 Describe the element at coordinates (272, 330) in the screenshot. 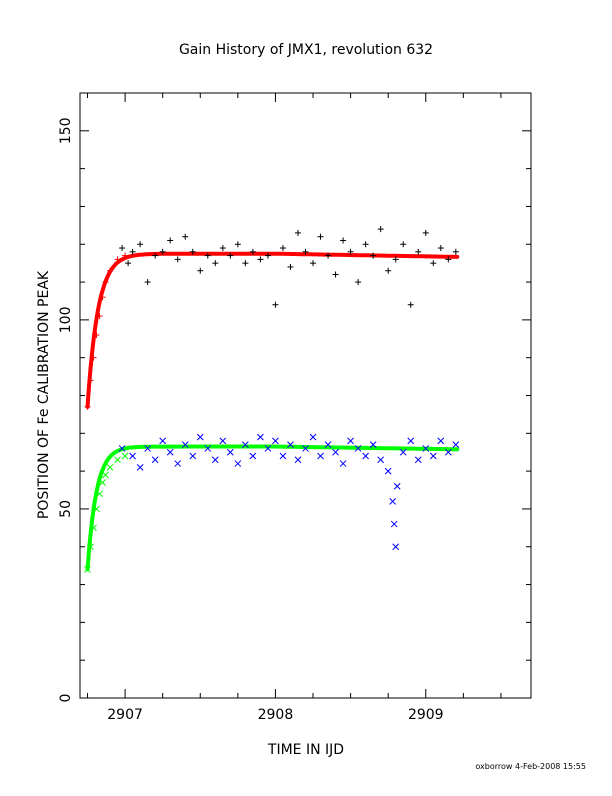

I see `fit-curve-upper` at that location.